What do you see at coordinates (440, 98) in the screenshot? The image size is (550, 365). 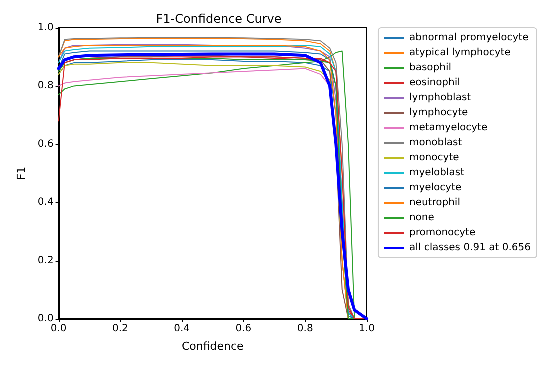 I see `legend-label: lymphoblast` at bounding box center [440, 98].